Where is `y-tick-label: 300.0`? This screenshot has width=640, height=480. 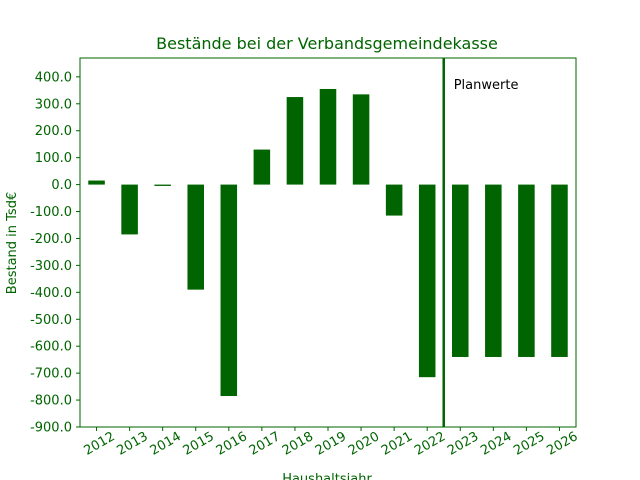
y-tick-label: 300.0 is located at coordinates (53, 104).